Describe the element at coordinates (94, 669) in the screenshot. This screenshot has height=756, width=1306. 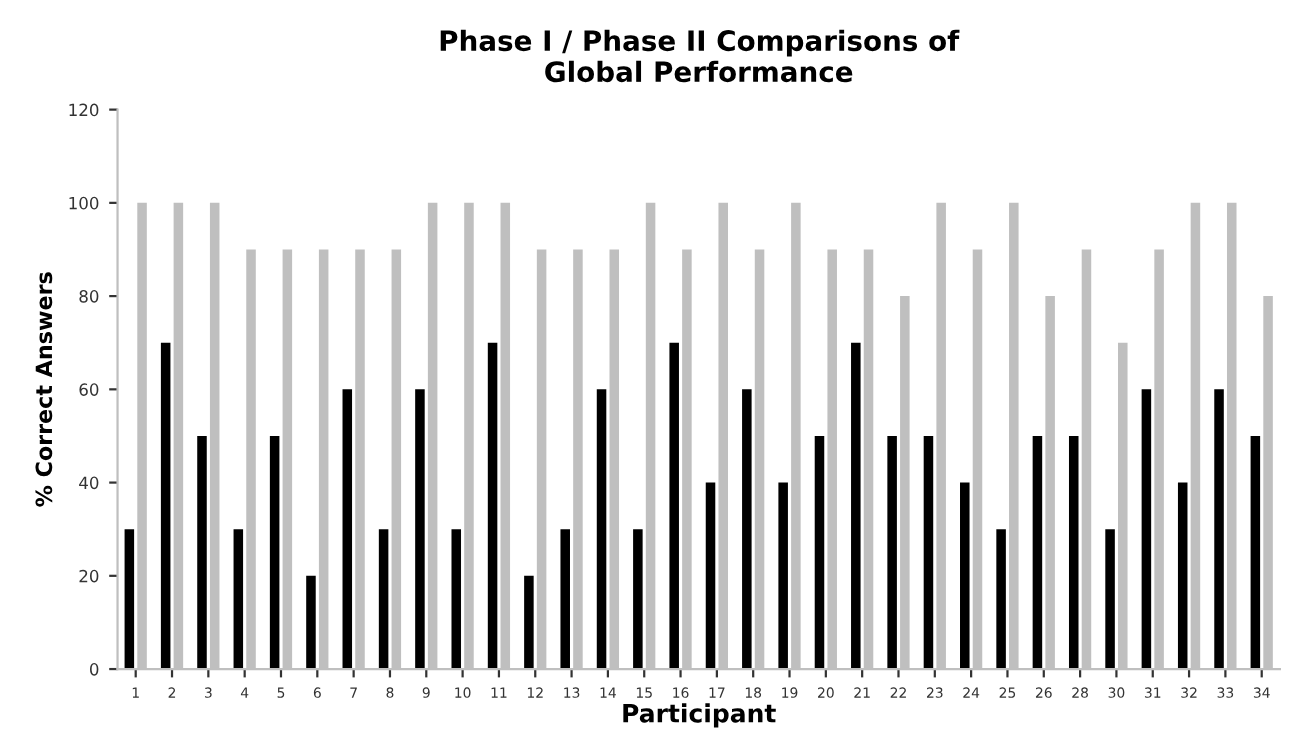
I see `y-tick-label: 0` at that location.